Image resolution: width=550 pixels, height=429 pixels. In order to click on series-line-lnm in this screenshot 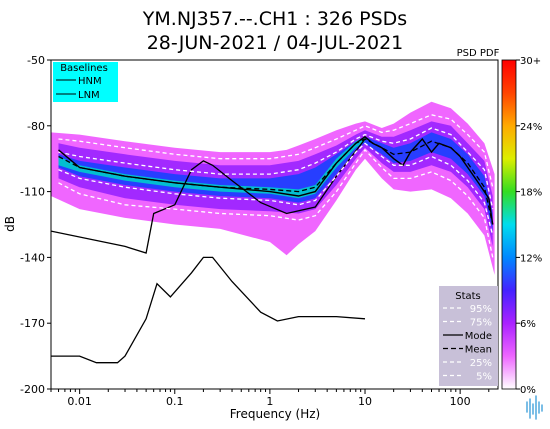, I will do `click(208, 310)`.